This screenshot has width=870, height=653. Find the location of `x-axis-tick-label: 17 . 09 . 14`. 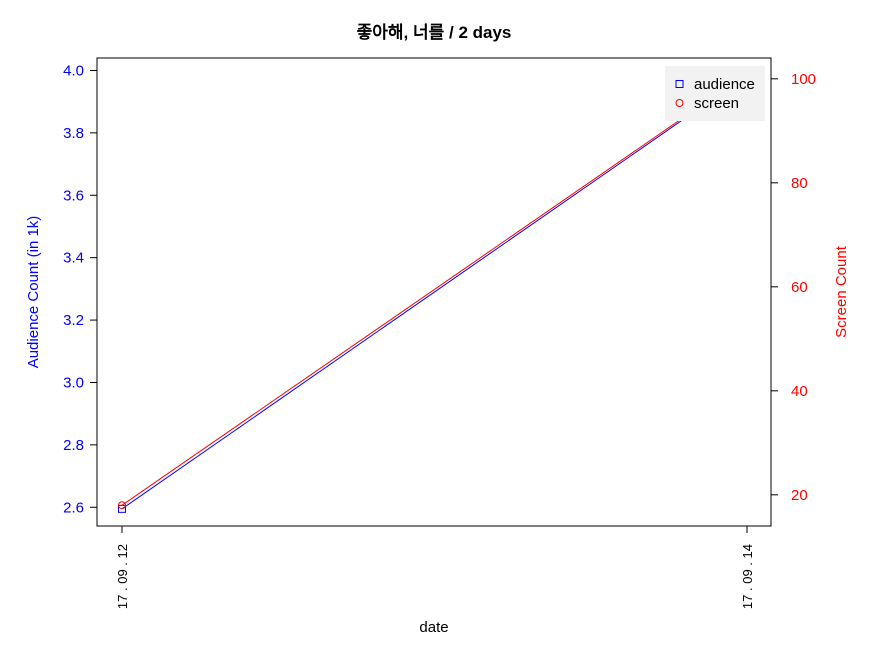

x-axis-tick-label: 17 . 09 . 14 is located at coordinates (747, 576).